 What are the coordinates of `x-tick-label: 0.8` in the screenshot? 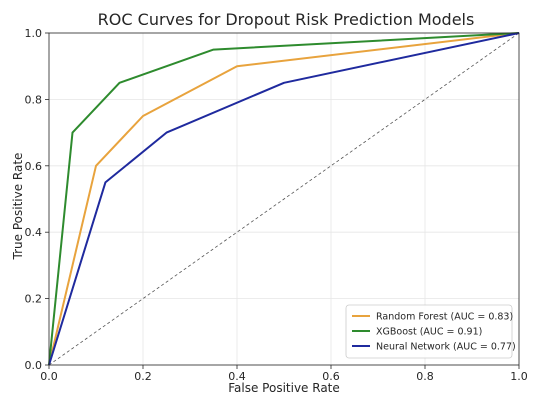 It's located at (425, 376).